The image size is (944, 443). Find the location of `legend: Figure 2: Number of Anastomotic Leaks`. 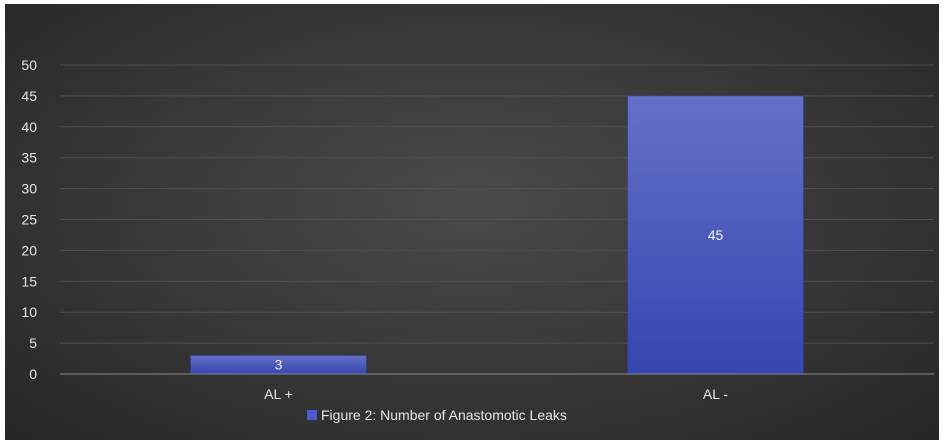

legend: Figure 2: Number of Anastomotic Leaks is located at coordinates (437, 415).